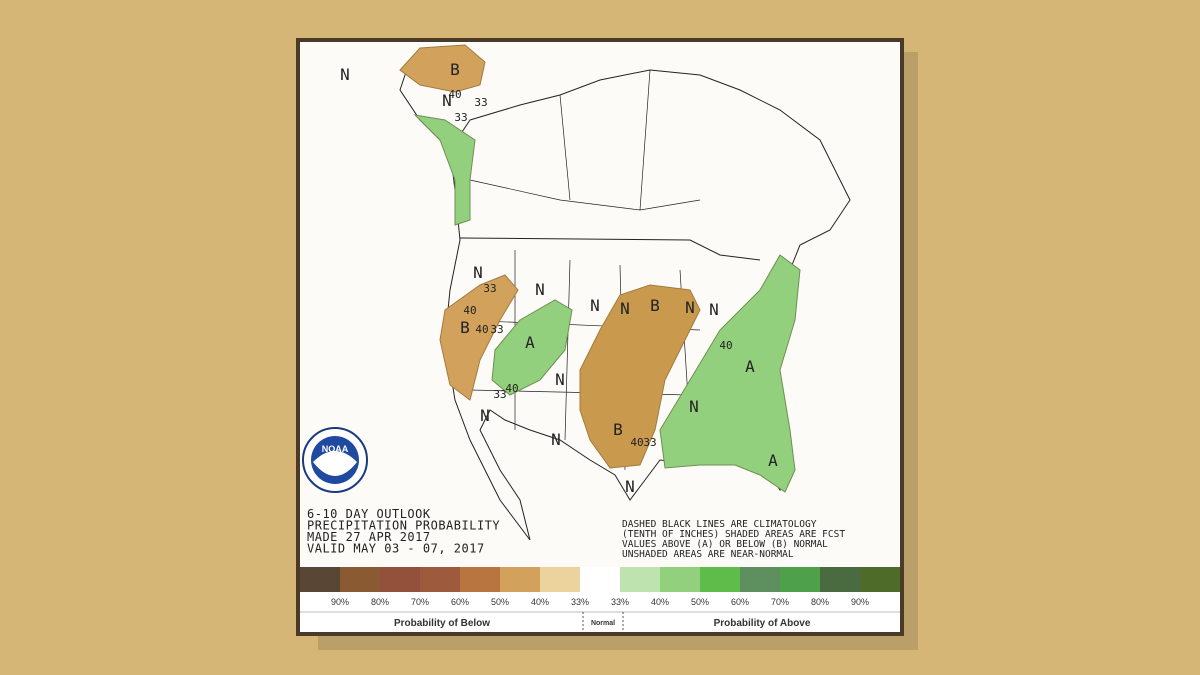 The height and width of the screenshot is (675, 1200). What do you see at coordinates (369, 537) in the screenshot?
I see `outlook-text: MADE 27 APR 2017` at bounding box center [369, 537].